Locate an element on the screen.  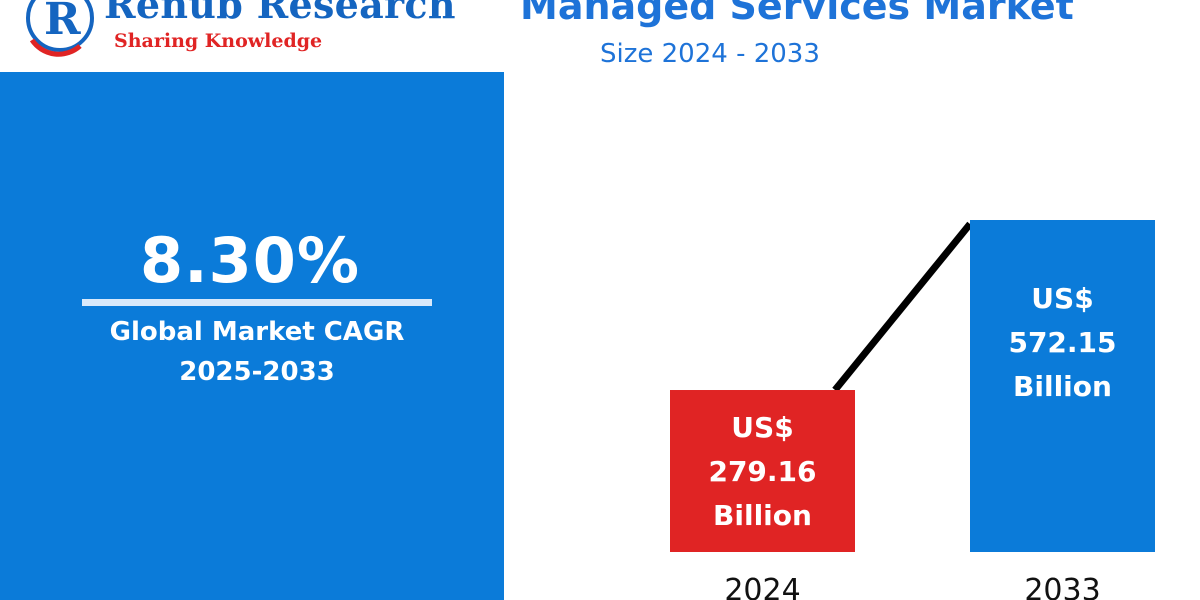
chart-title: Managed Services Market is located at coordinates (797, 14).